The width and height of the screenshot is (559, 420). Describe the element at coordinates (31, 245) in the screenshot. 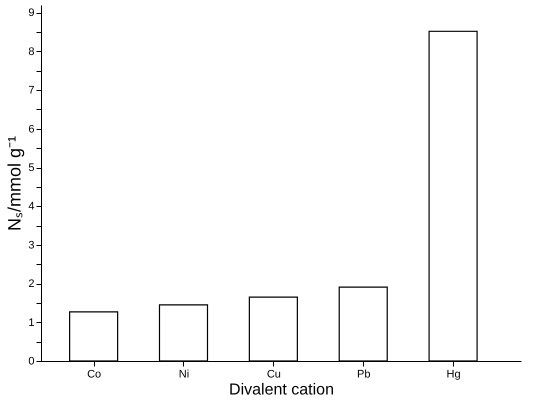

I see `y-tick-label: 3` at that location.